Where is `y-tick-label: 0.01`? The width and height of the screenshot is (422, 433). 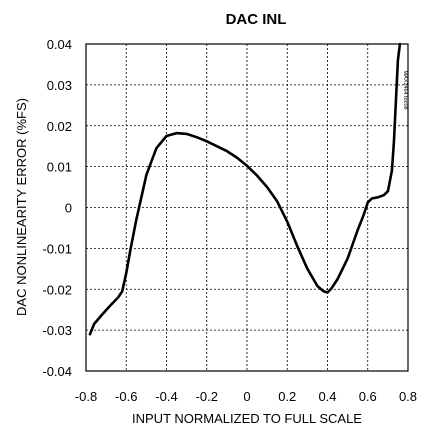
y-tick-label: 0.01 is located at coordinates (59, 167).